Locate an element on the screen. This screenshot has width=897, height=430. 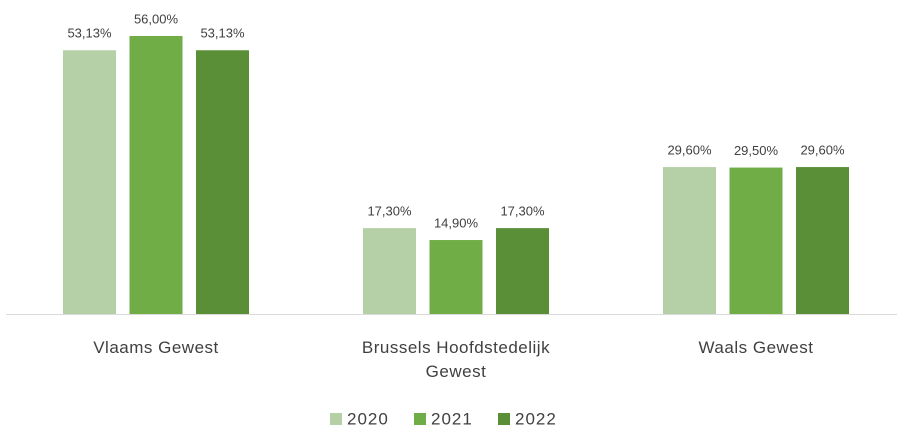
data-label: 14,90% is located at coordinates (456, 222).